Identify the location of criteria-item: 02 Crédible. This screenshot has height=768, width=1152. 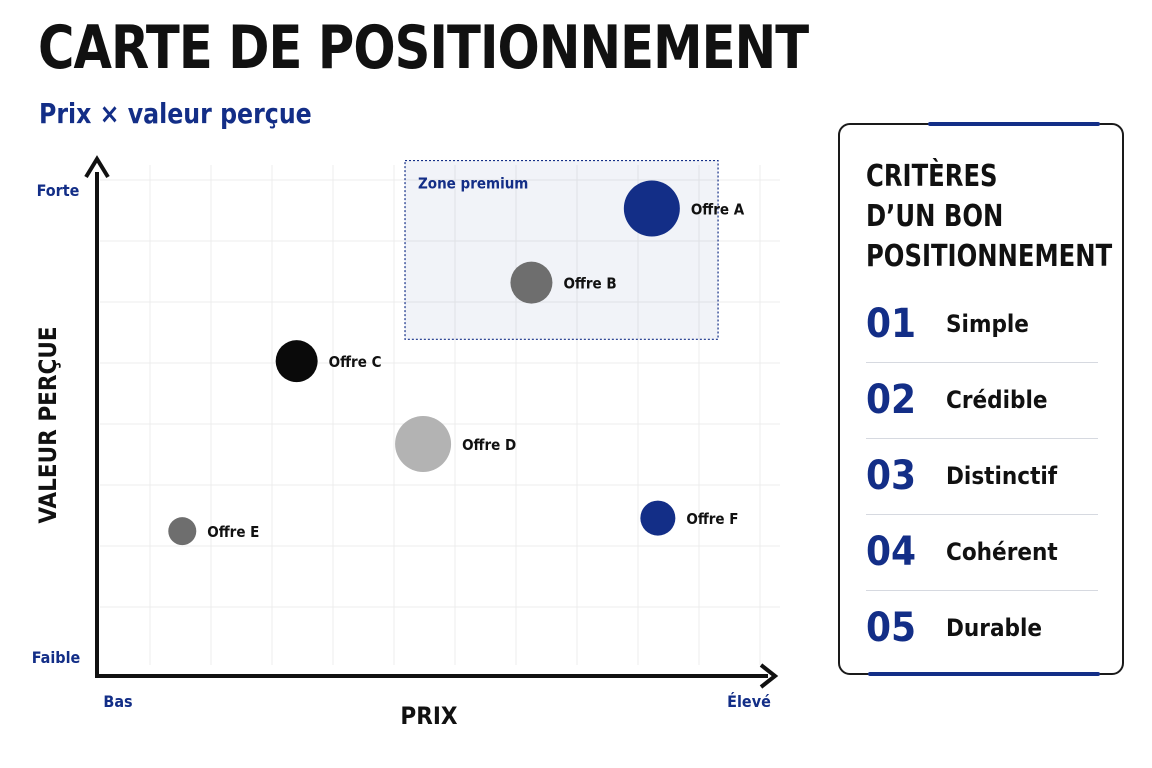
(982, 401).